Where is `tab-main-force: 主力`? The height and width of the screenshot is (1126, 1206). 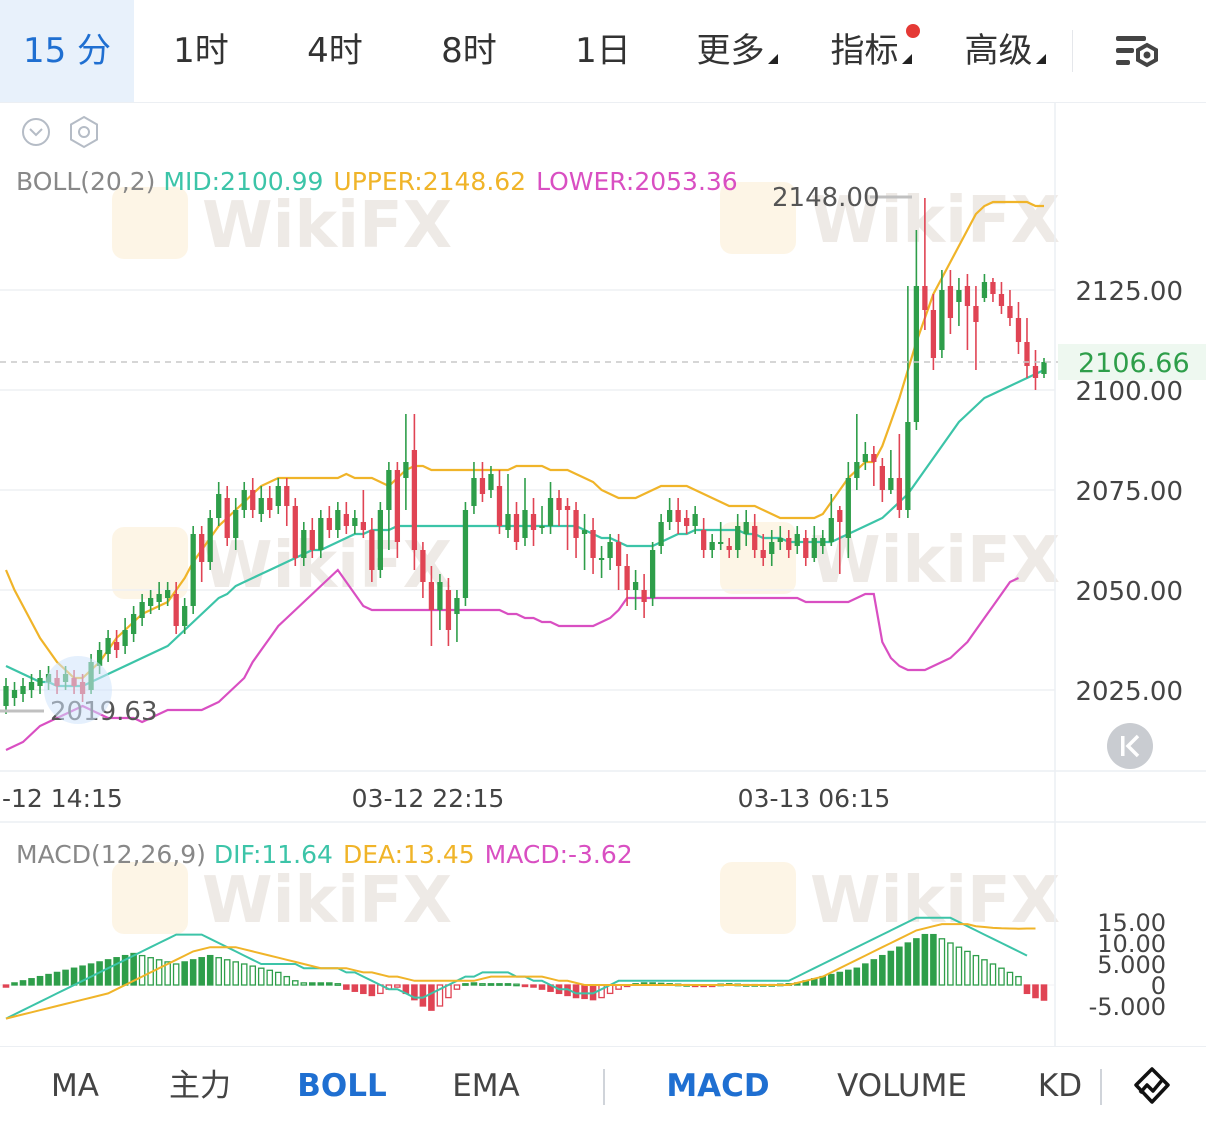
tab-main-force: 主力 is located at coordinates (200, 1086).